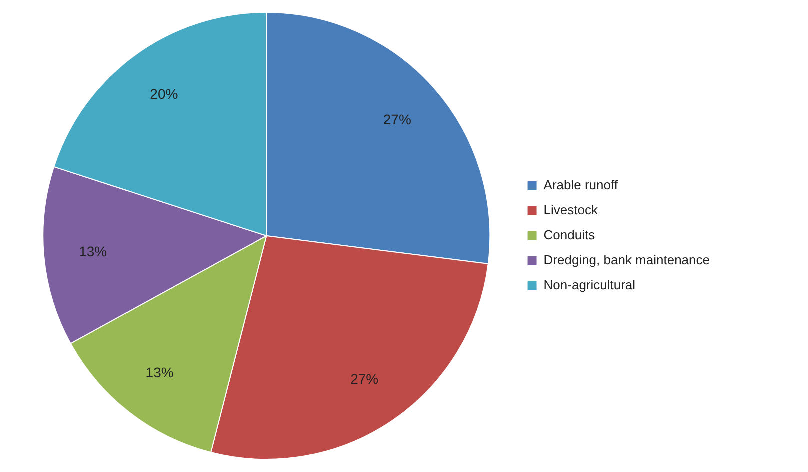 Image resolution: width=808 pixels, height=472 pixels. Describe the element at coordinates (627, 260) in the screenshot. I see `legend-label: Dredging, bank maintenance` at that location.